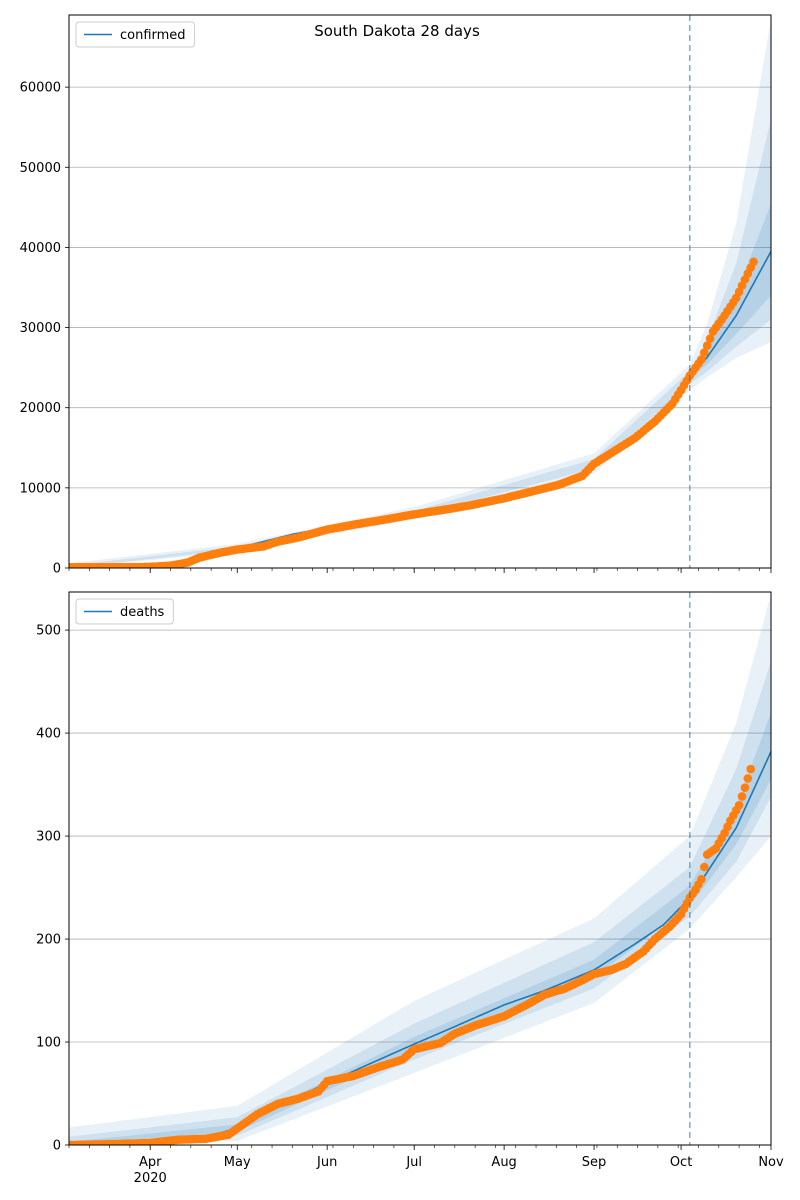 The width and height of the screenshot is (800, 1200). I want to click on y-tick-label: 30000, so click(40, 328).